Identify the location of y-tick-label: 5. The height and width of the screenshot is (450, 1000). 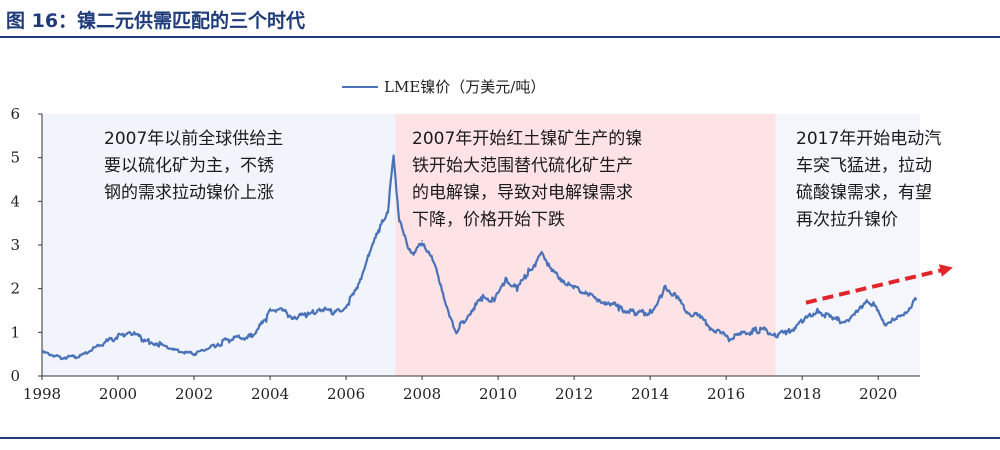
(15, 158).